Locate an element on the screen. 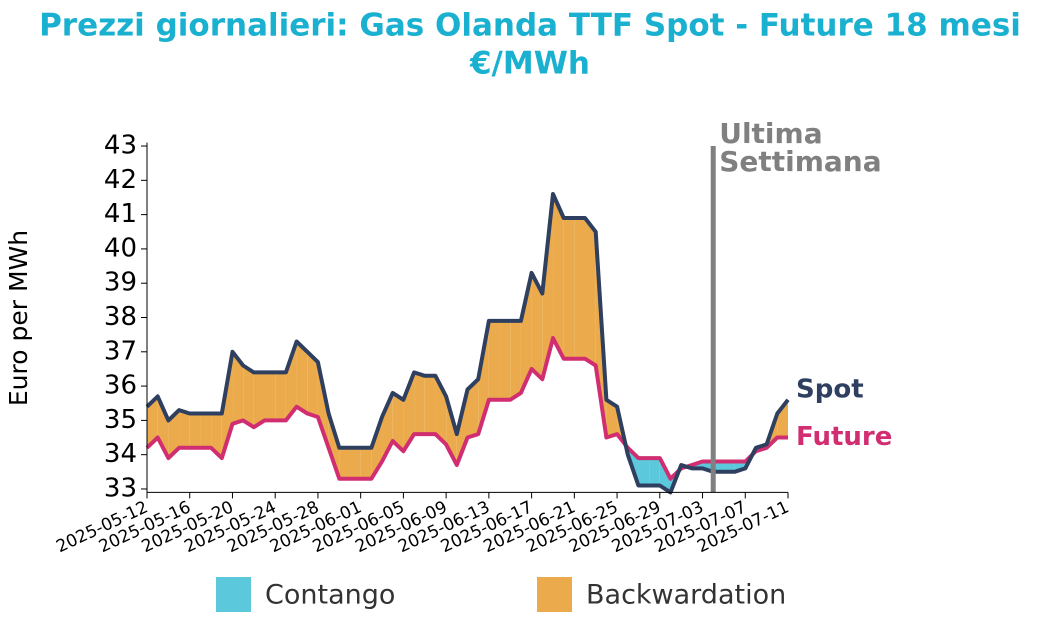 This screenshot has height=621, width=1054. chart-title: €/MWh is located at coordinates (529, 64).